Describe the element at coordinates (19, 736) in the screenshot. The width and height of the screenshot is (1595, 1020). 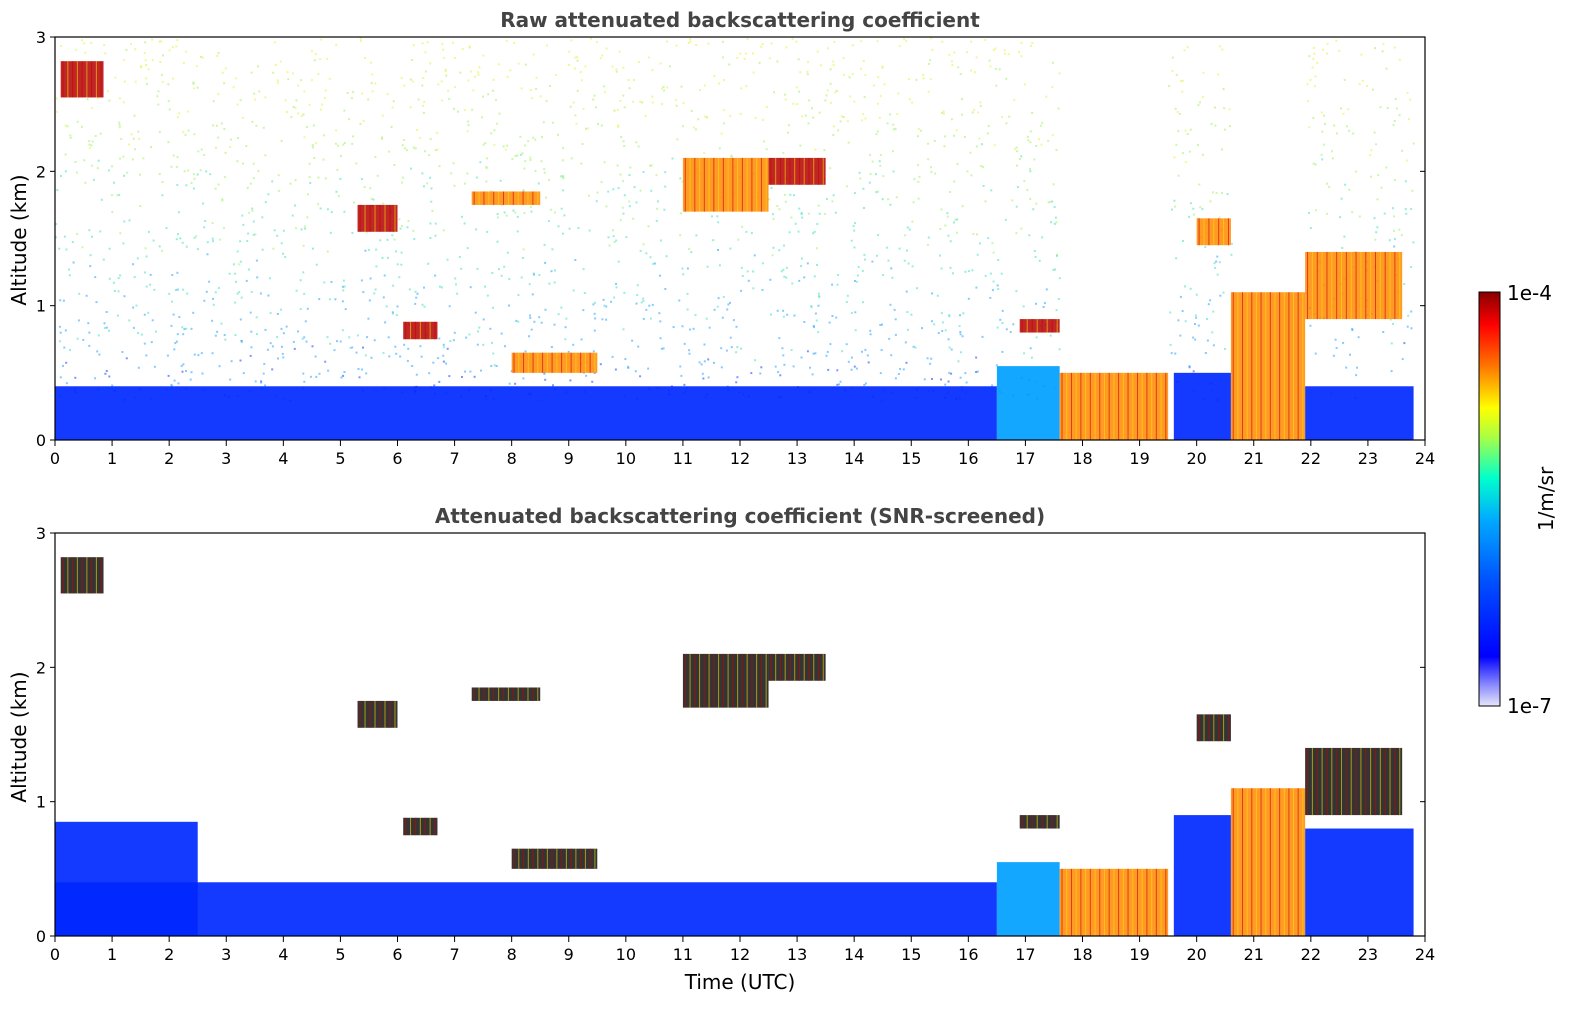
I see `screened-y-axis-label: Altitude (km)` at that location.